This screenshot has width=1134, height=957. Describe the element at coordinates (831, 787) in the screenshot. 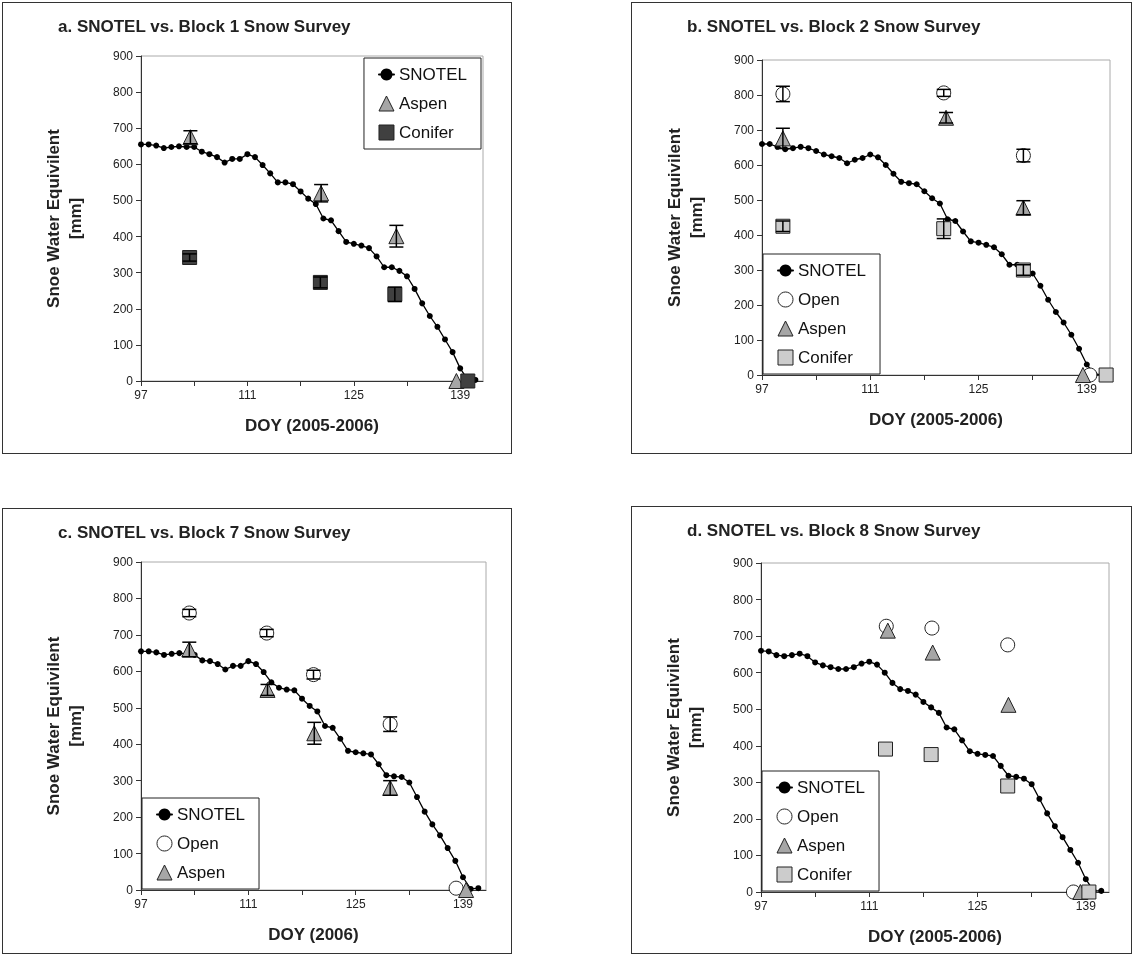

I see `legend-label: SNOTEL` at that location.